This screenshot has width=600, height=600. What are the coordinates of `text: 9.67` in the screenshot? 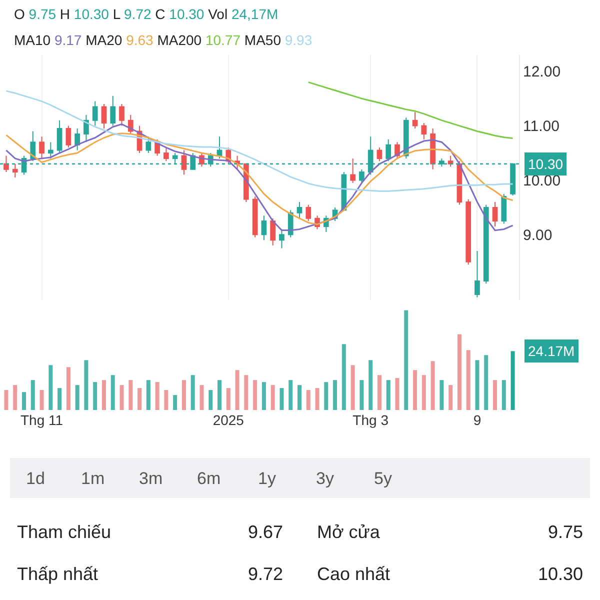 It's located at (266, 532).